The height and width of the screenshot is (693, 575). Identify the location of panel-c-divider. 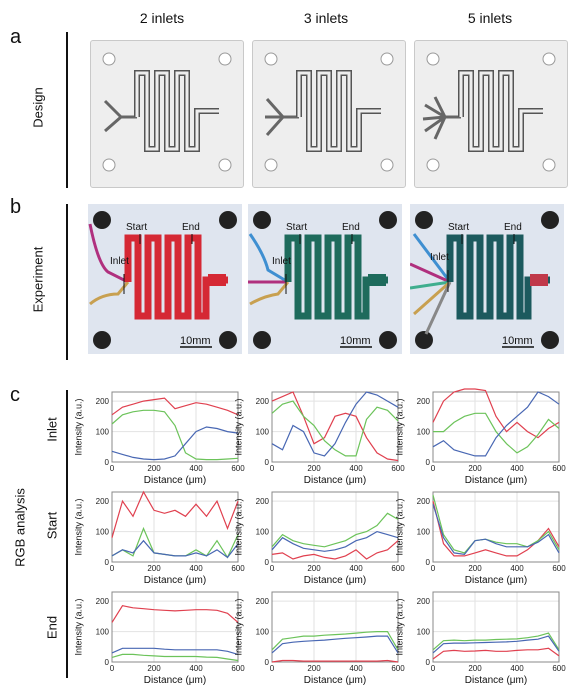
(67, 534).